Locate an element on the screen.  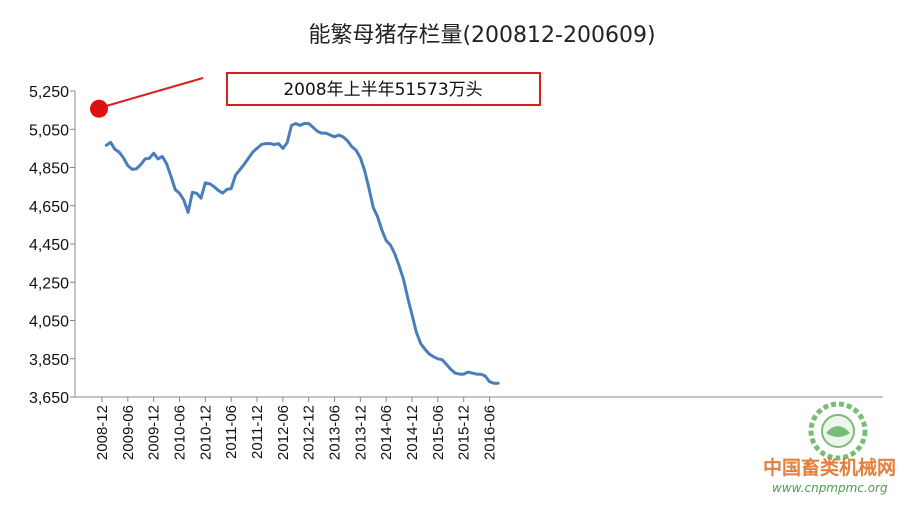
watermark: 中国畜类机械网 www.cnpmpmc.org is located at coordinates (829, 448).